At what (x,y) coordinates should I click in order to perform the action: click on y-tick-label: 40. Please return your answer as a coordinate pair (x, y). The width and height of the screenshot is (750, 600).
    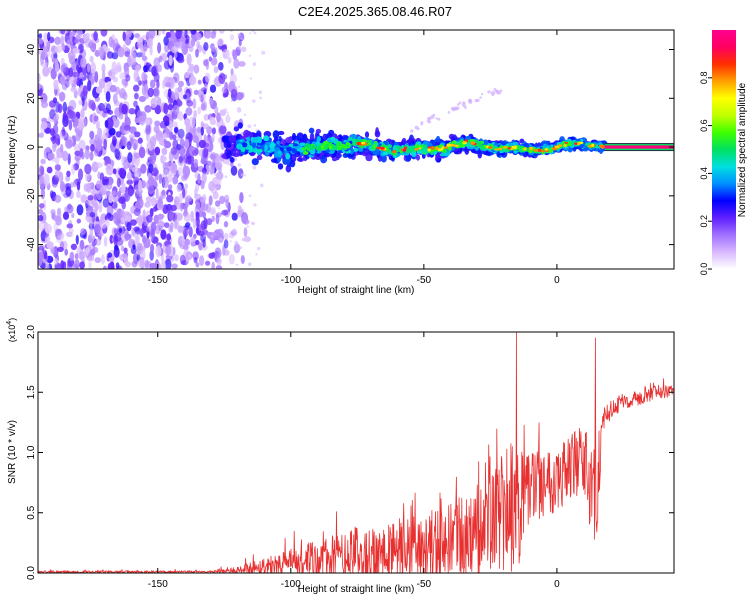
    Looking at the image, I should click on (31, 50).